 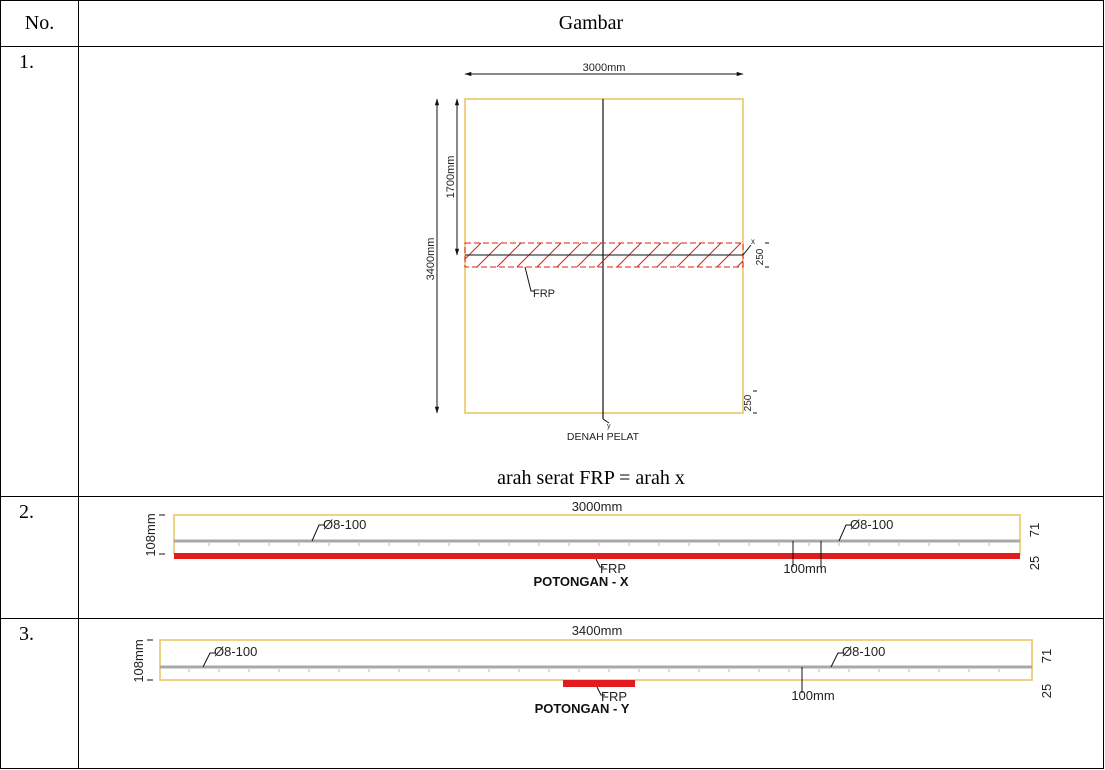 I want to click on frp-strip, so click(x=604, y=255).